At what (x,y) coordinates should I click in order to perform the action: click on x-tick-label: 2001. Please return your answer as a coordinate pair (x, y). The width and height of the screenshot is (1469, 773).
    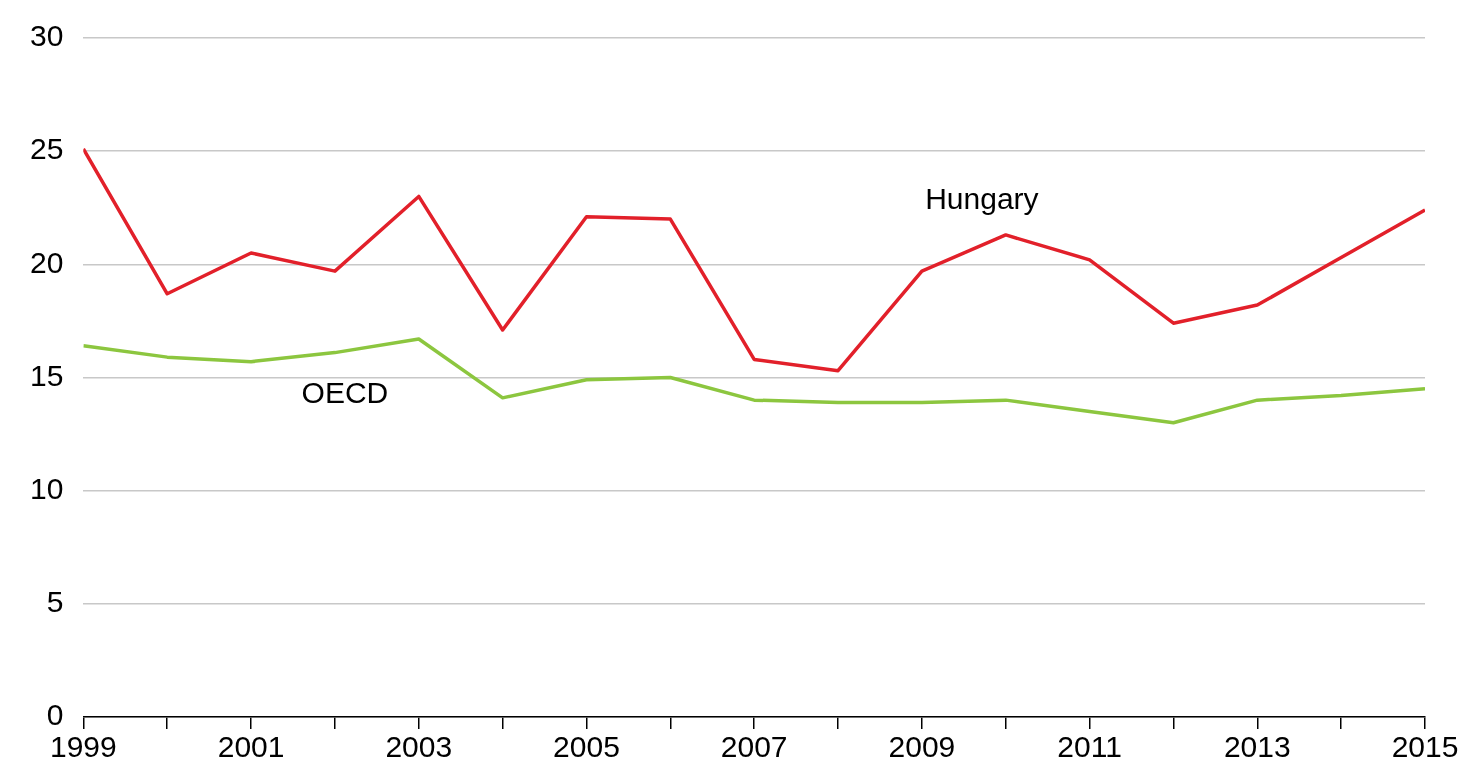
    Looking at the image, I should click on (251, 747).